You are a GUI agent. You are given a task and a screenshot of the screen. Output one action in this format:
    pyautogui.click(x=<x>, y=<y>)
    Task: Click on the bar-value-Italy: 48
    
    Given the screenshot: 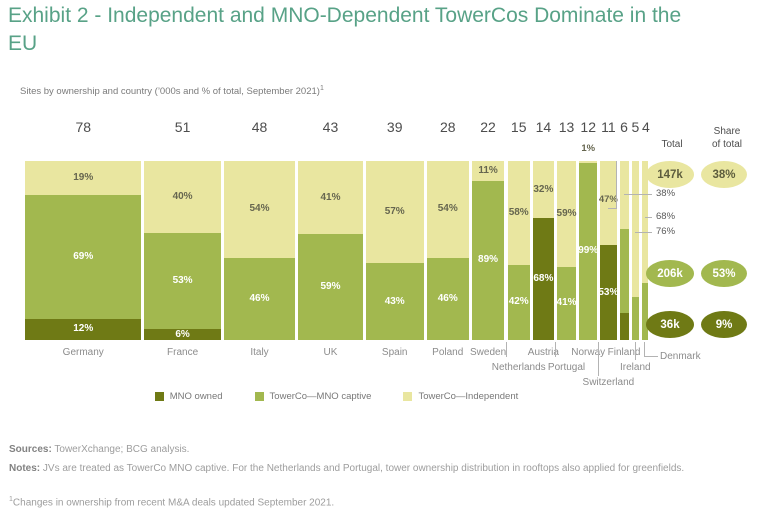 What is the action you would take?
    pyautogui.click(x=259, y=127)
    